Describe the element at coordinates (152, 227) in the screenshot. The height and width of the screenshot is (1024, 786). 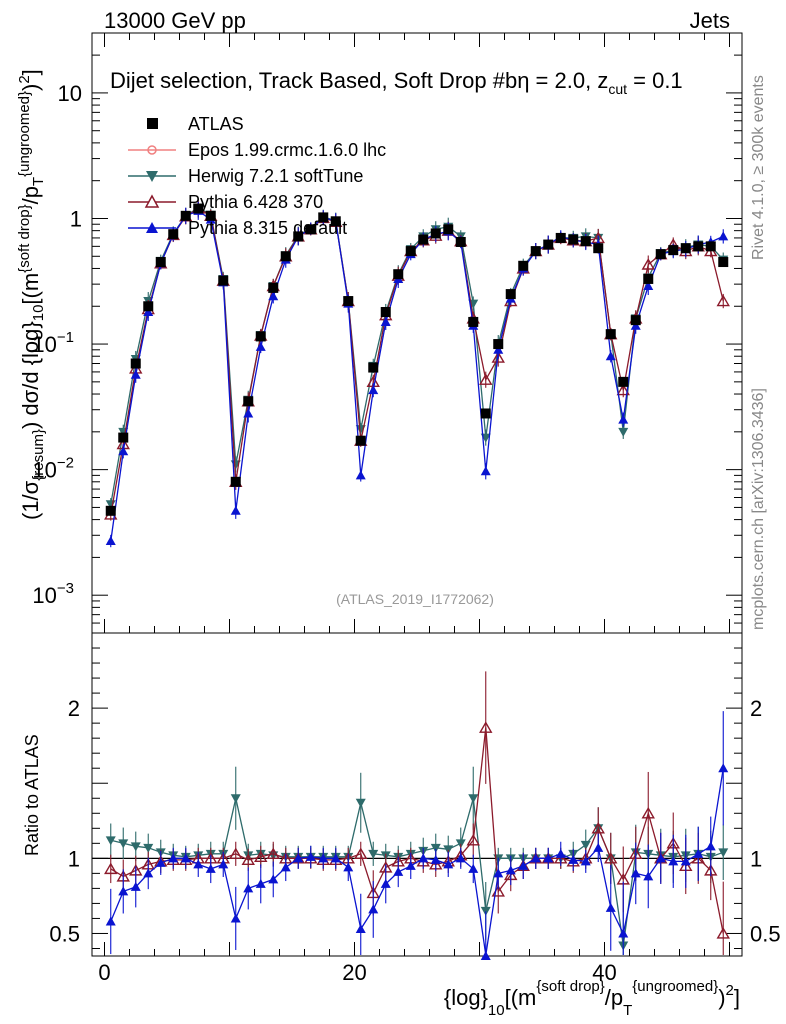
I see `legend-marker-pythia8` at that location.